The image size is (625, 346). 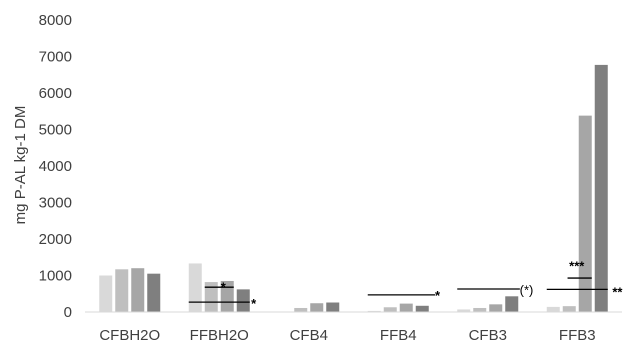 What do you see at coordinates (405, 284) in the screenshot?
I see `significance-annotations: *** (*)*****` at bounding box center [405, 284].